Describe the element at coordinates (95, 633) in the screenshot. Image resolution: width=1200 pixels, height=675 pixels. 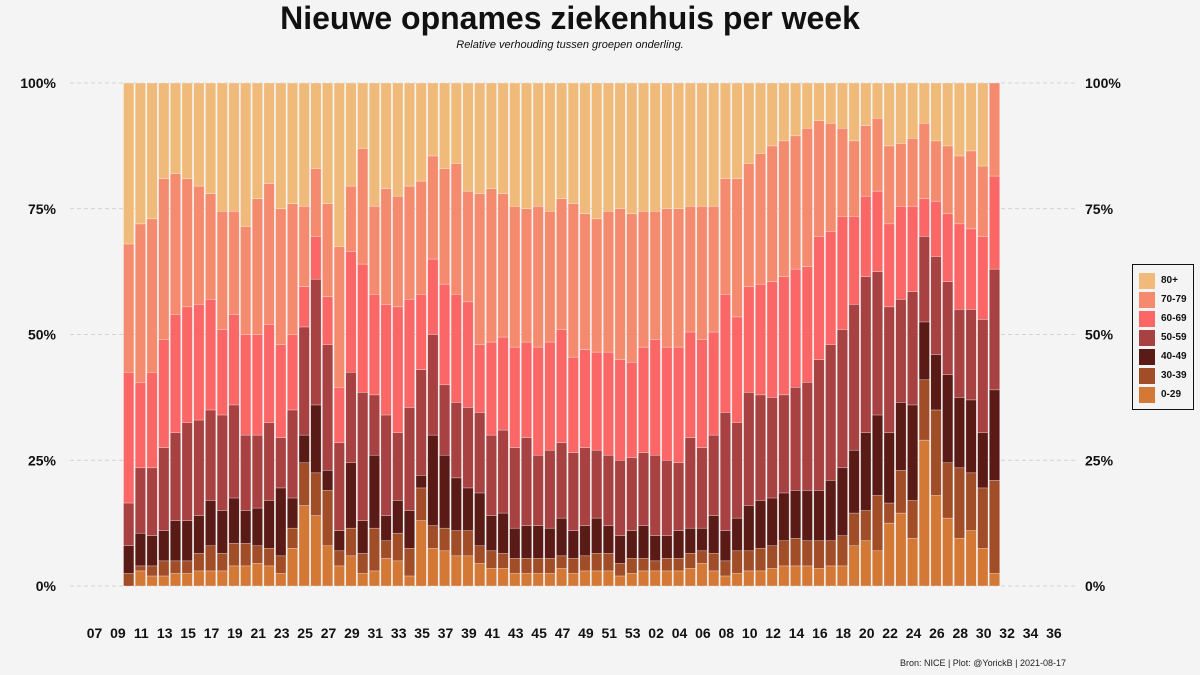
I see `x-tick-label: 07` at that location.